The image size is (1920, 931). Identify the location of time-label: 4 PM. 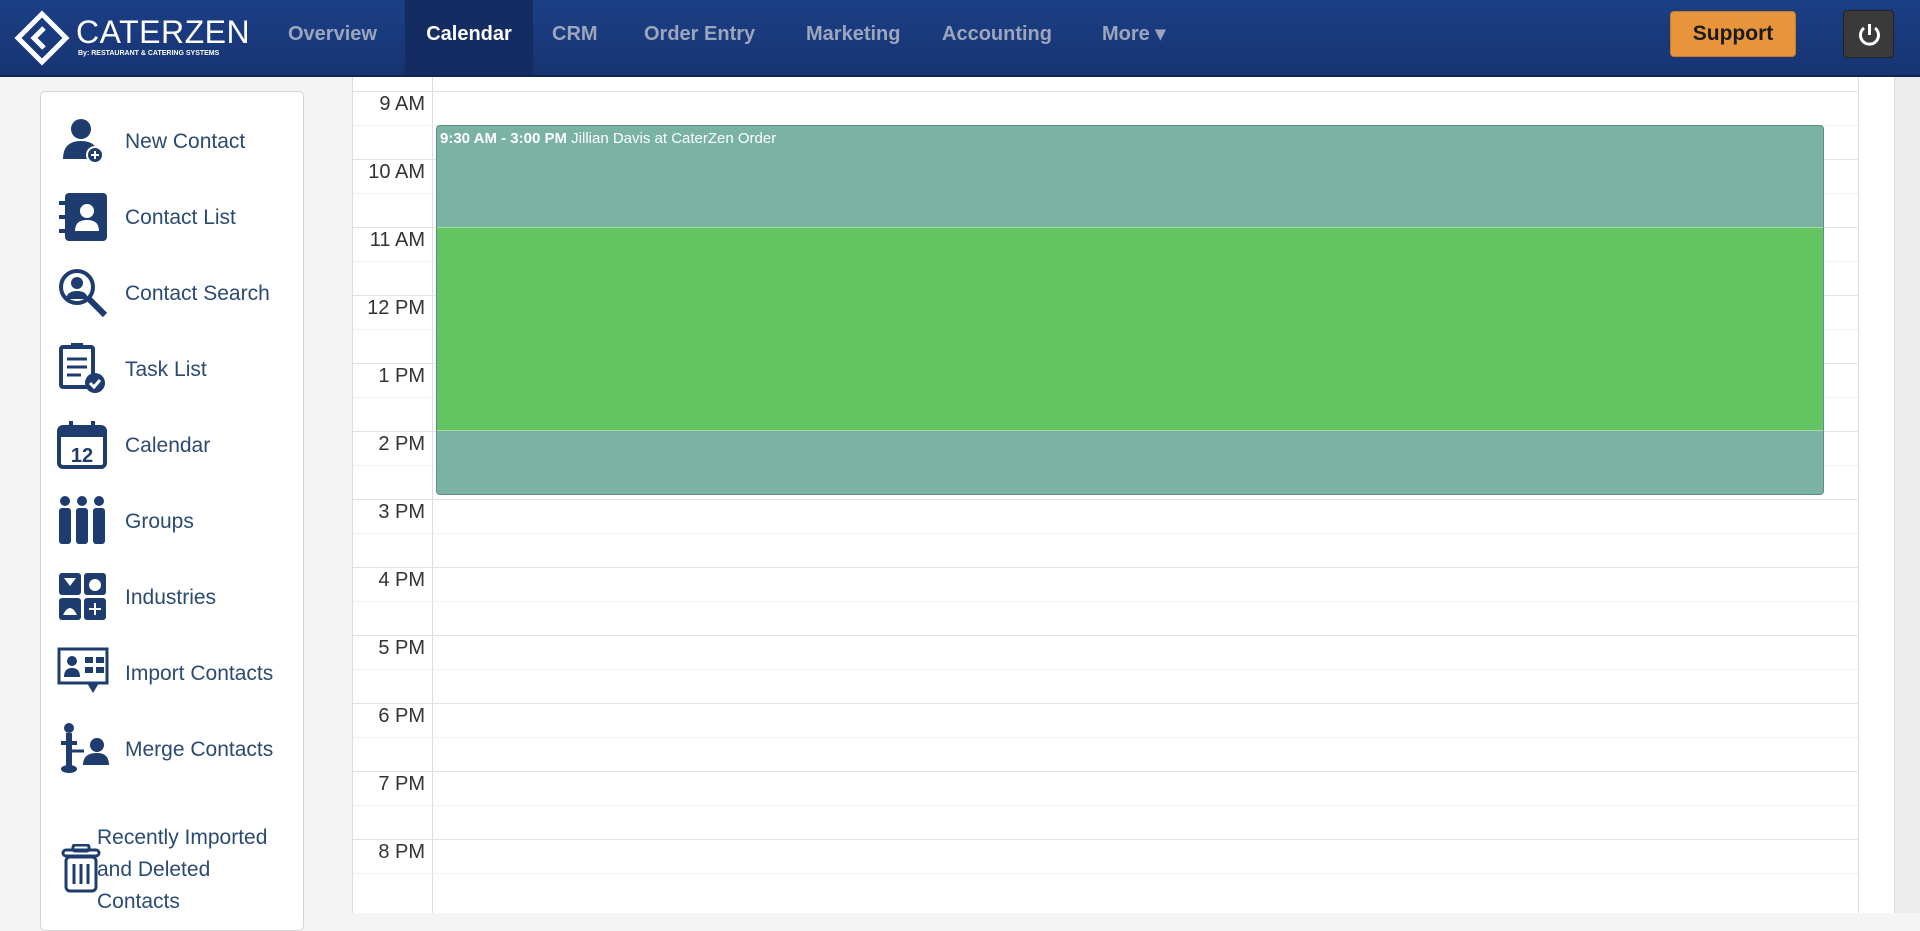
(401, 580).